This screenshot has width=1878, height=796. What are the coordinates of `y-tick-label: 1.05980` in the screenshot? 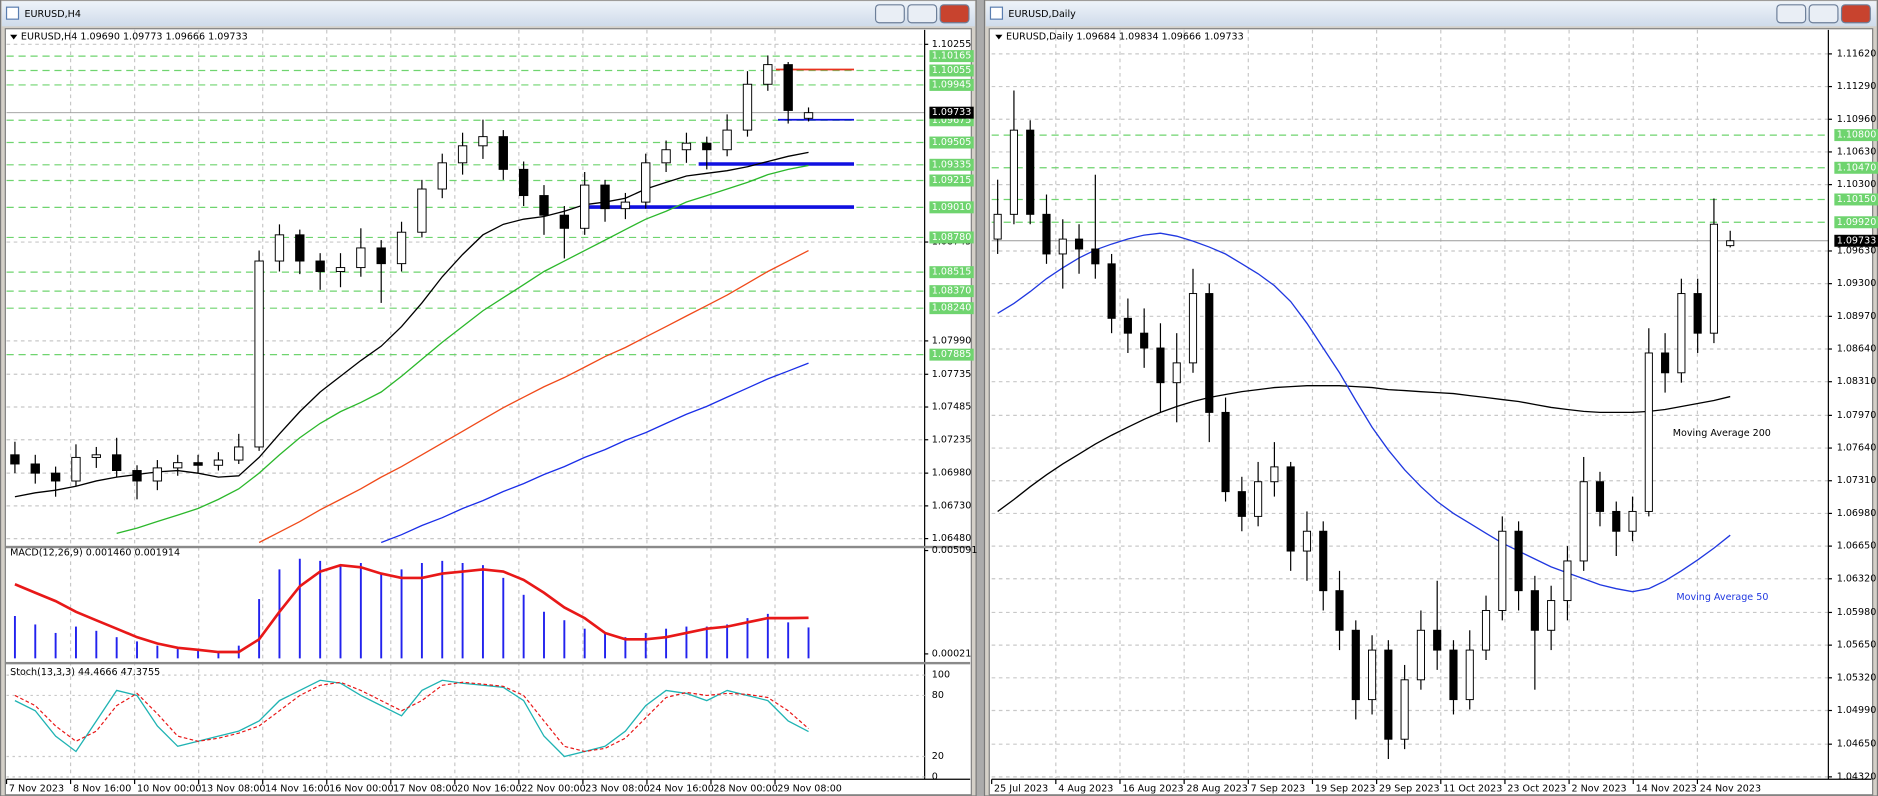 It's located at (1857, 612).